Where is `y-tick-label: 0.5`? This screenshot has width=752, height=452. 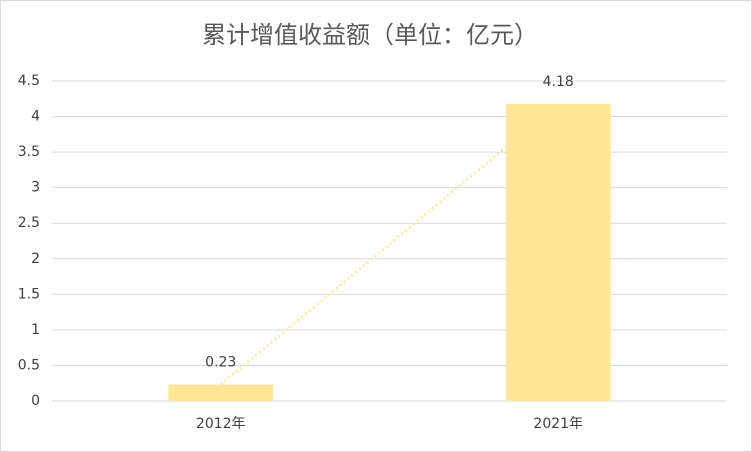
y-tick-label: 0.5 is located at coordinates (29, 365).